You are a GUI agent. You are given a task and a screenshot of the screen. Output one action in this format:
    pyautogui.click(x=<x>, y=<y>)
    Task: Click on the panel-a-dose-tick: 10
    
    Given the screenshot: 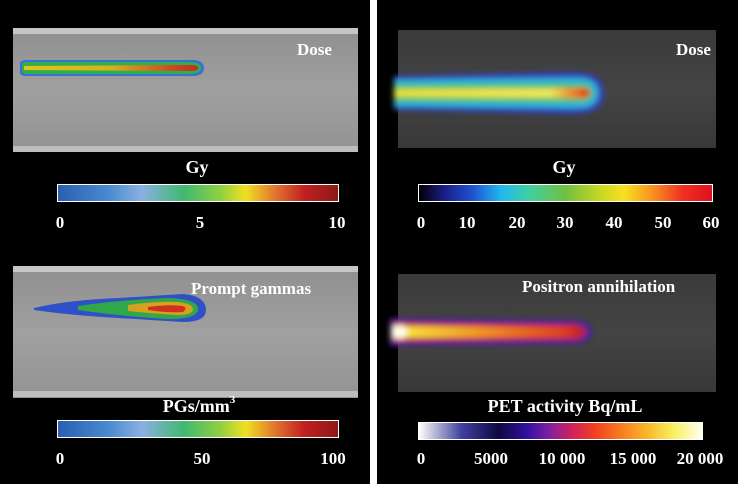 What is the action you would take?
    pyautogui.click(x=337, y=222)
    